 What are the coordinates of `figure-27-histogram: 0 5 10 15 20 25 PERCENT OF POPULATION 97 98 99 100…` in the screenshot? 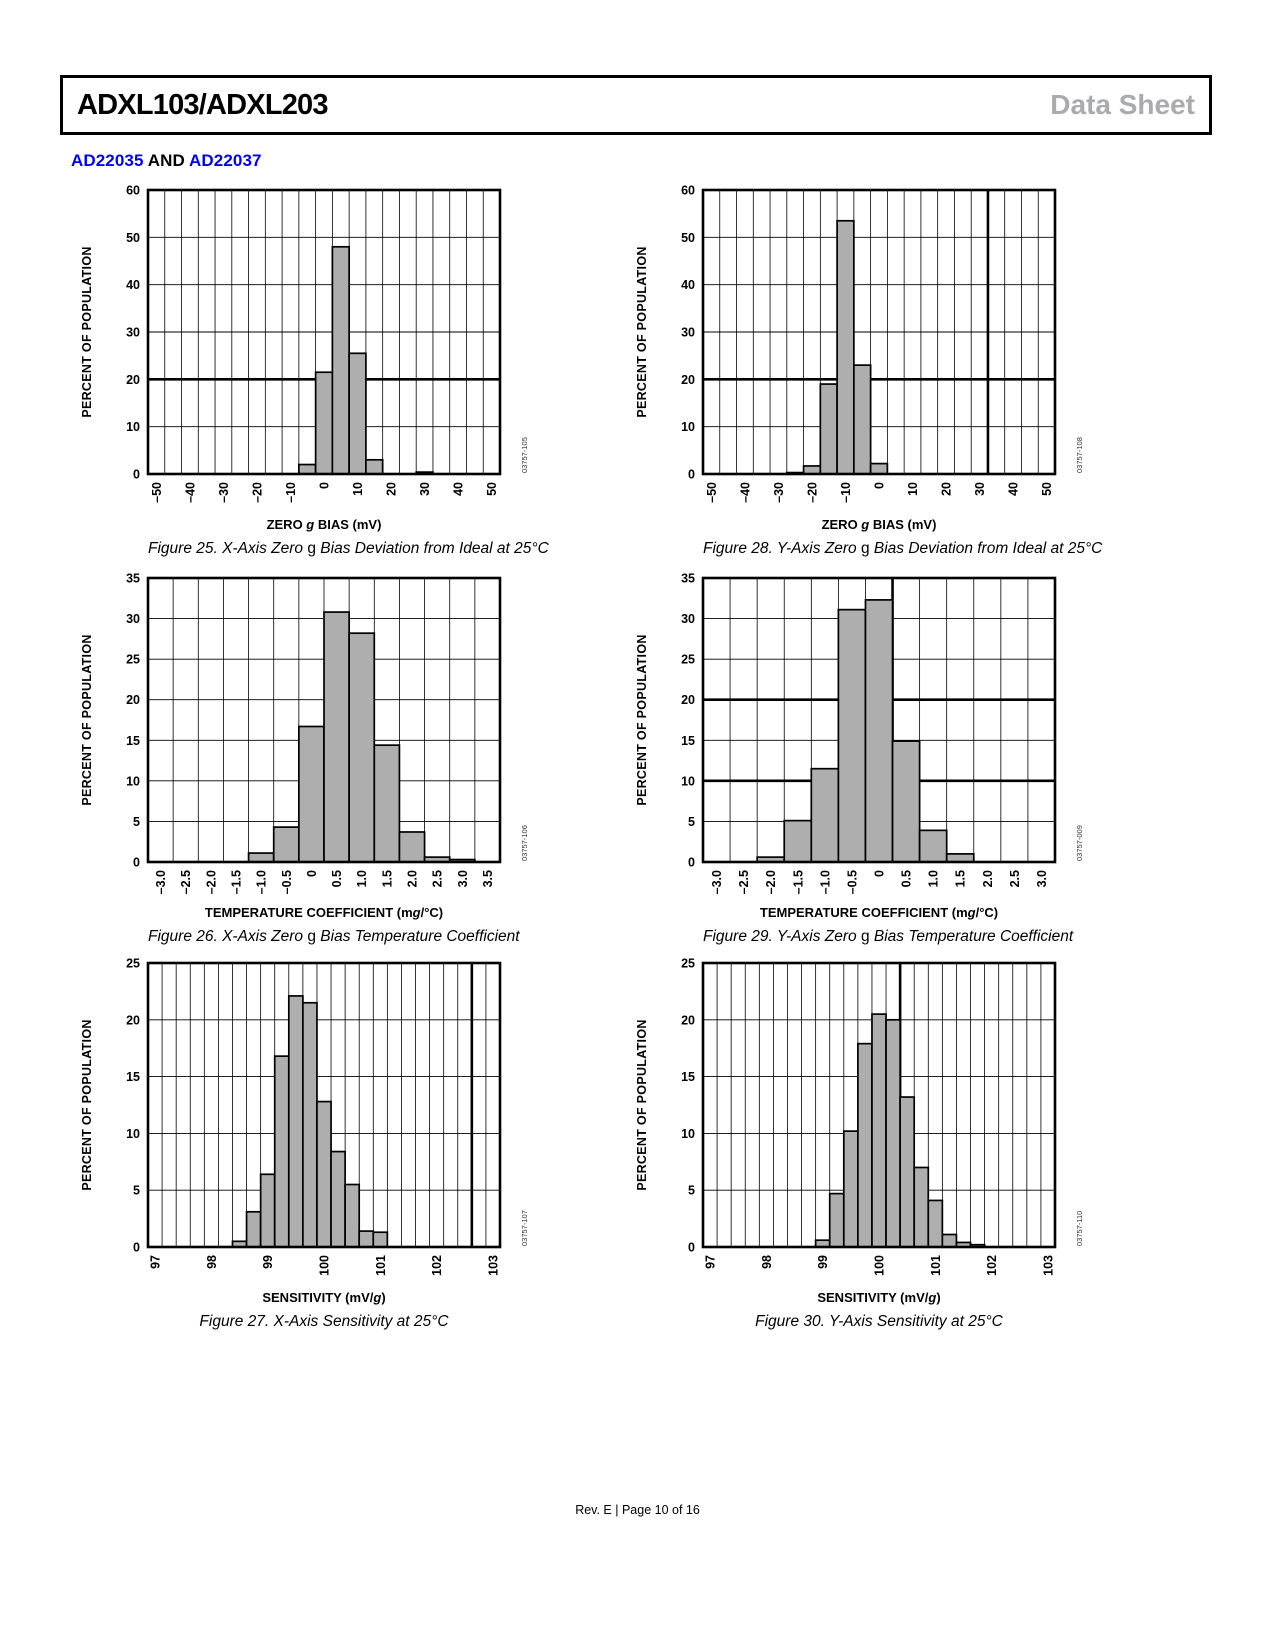 It's located at (302, 1134).